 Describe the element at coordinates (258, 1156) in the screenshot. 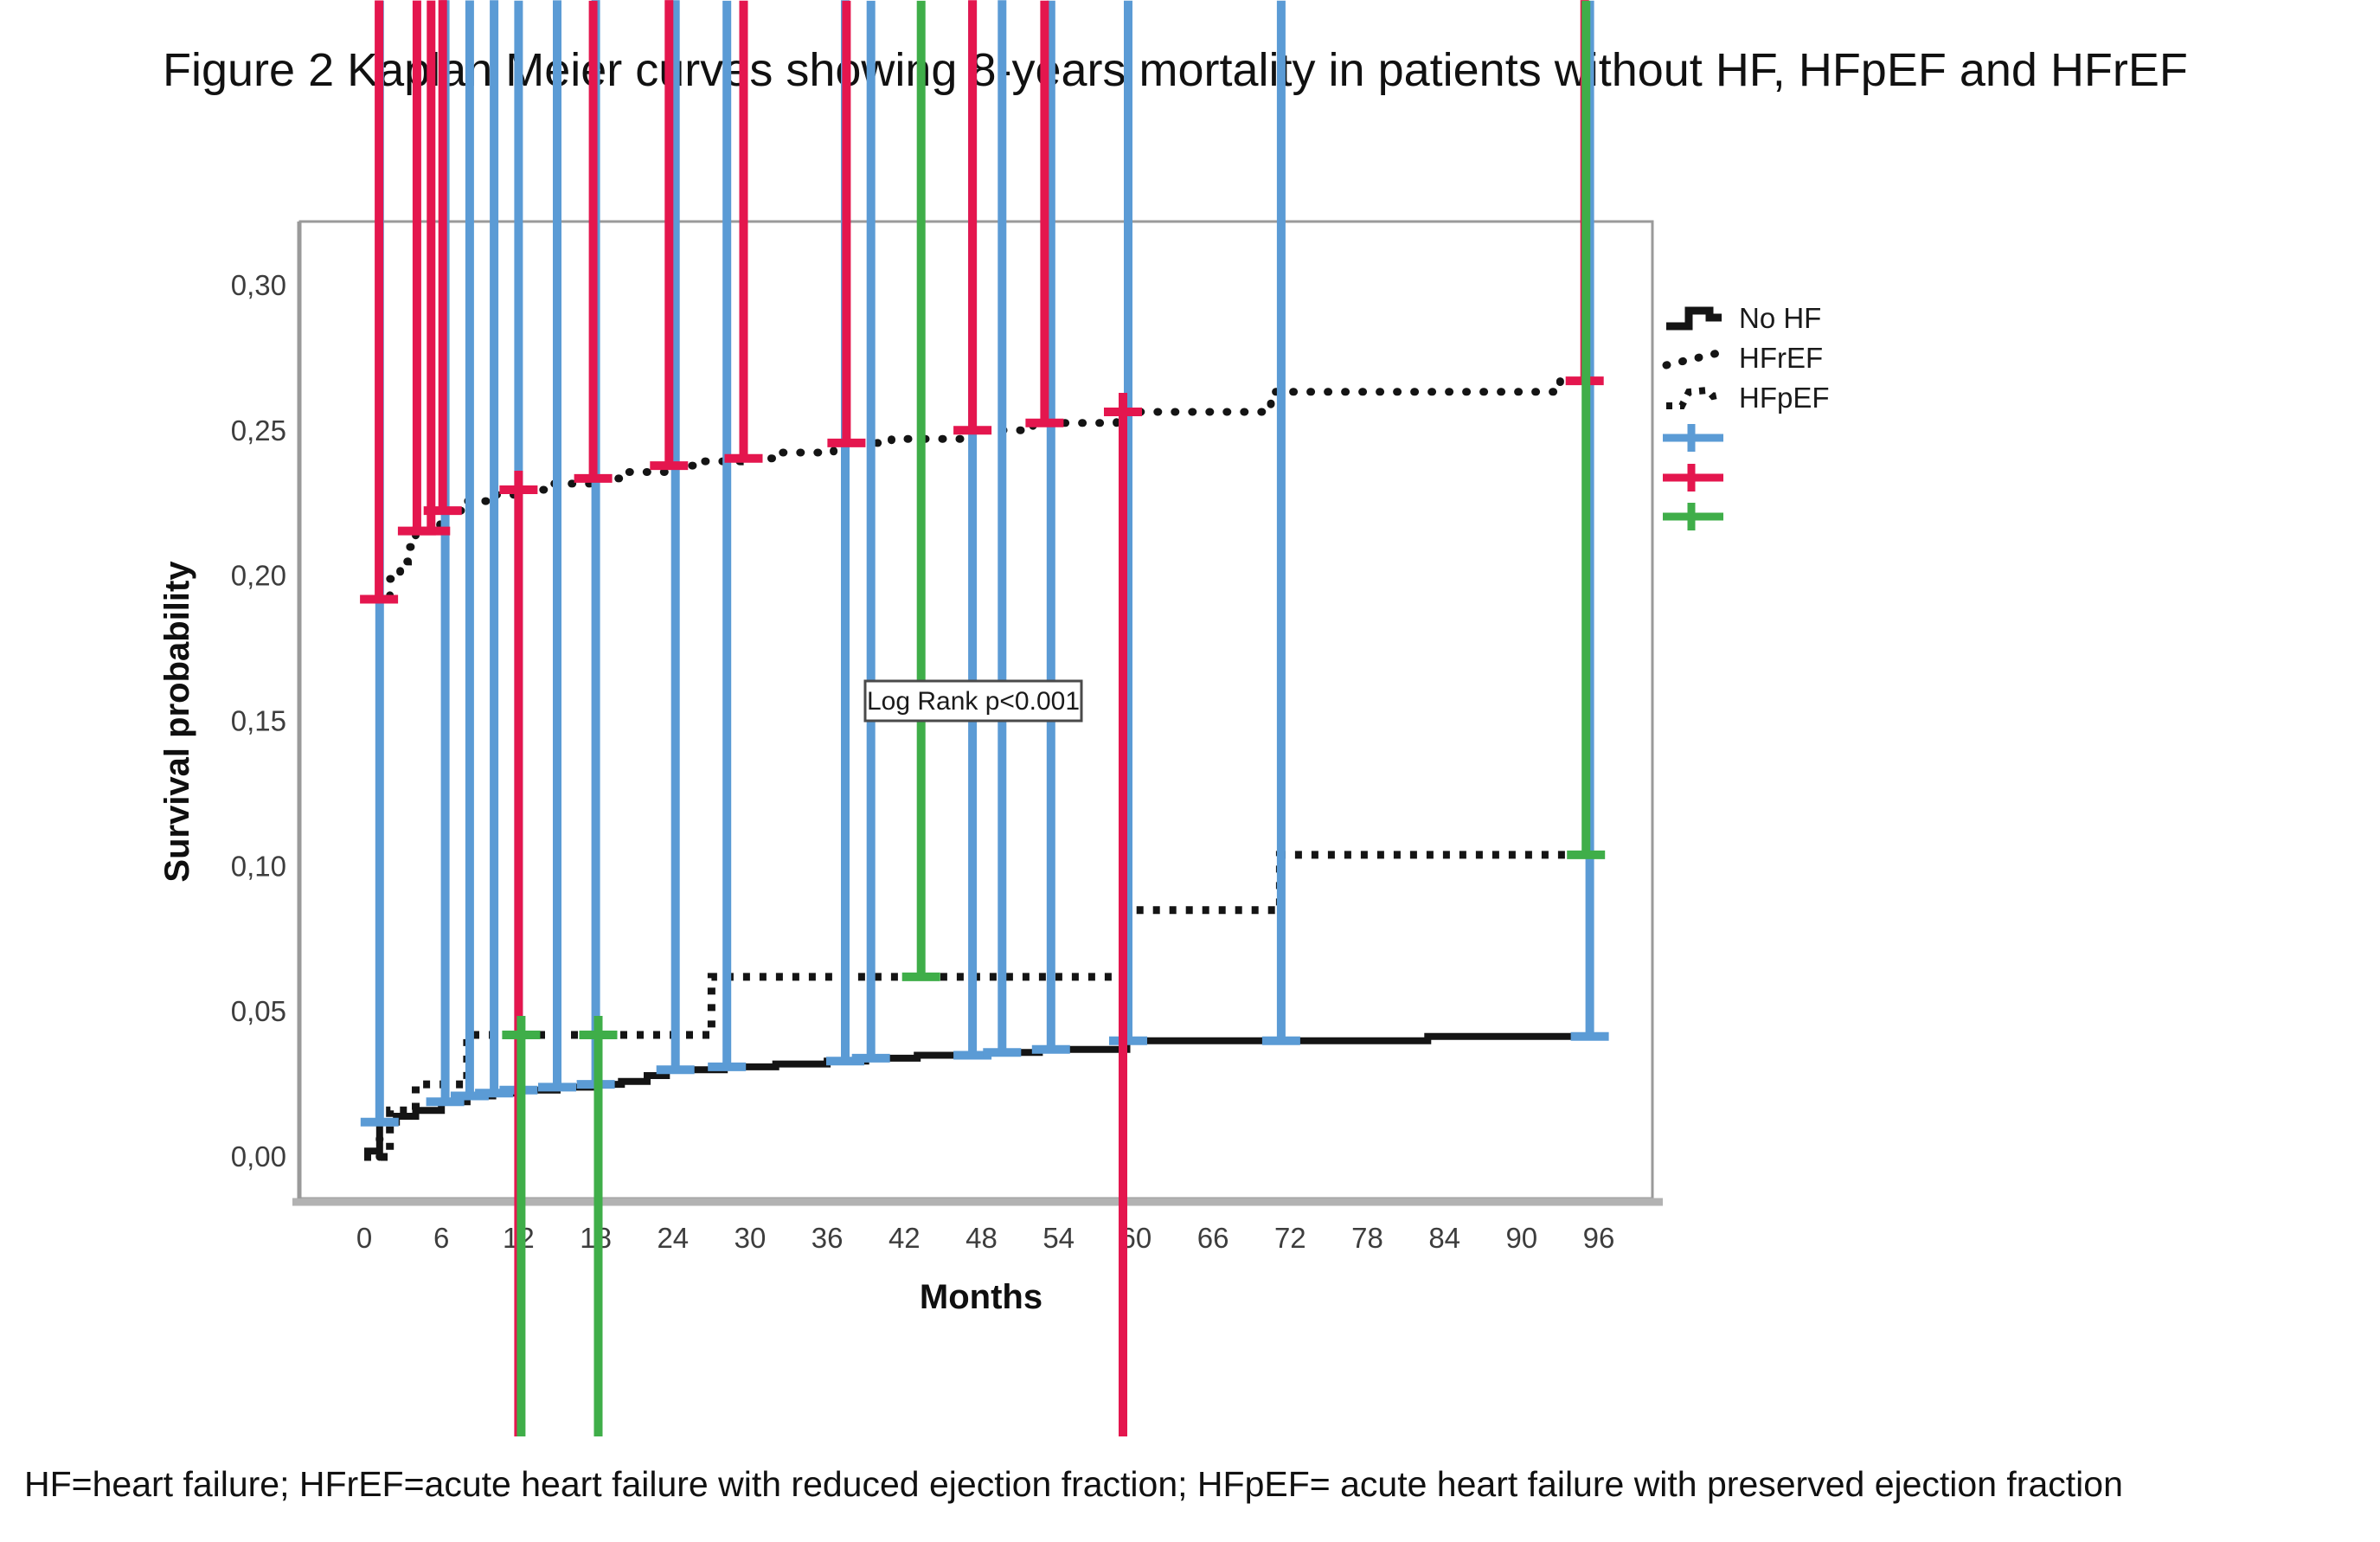

I see `y-tick-label: 0,00` at that location.